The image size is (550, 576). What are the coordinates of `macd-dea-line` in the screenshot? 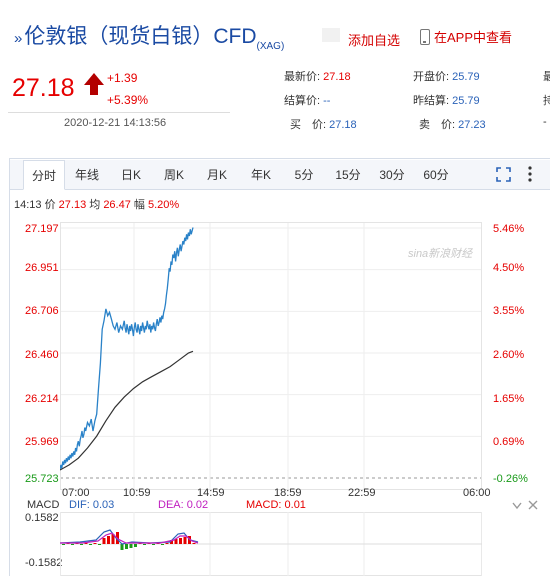 It's located at (129, 538).